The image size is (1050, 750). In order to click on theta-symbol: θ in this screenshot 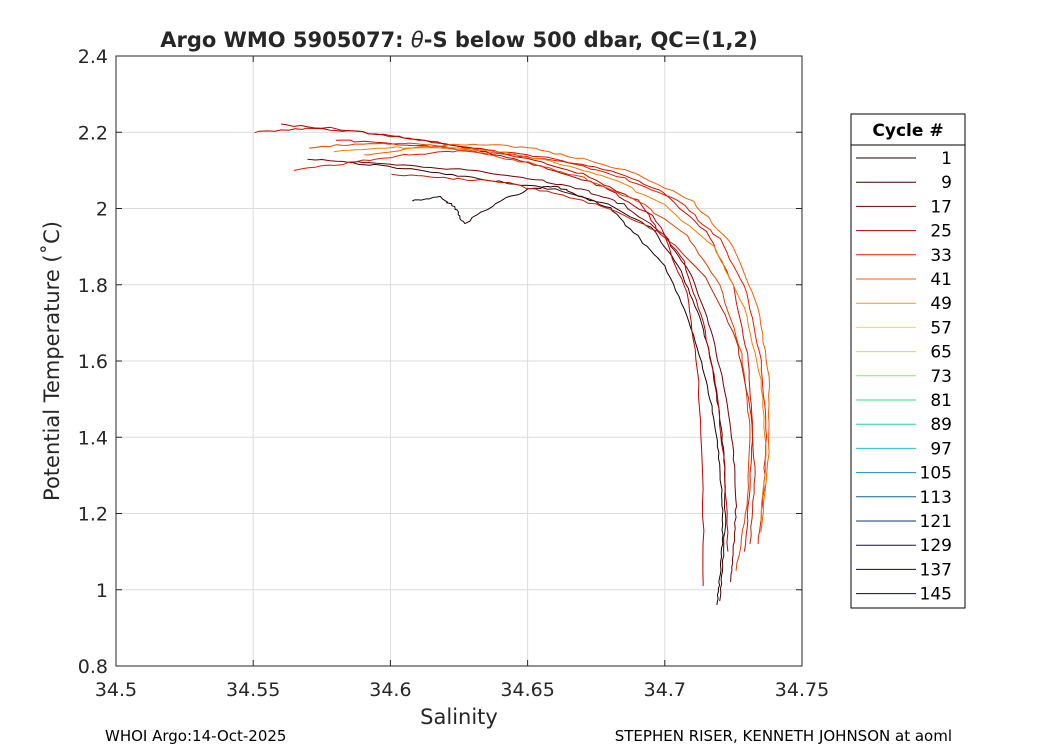, I will do `click(417, 40)`.